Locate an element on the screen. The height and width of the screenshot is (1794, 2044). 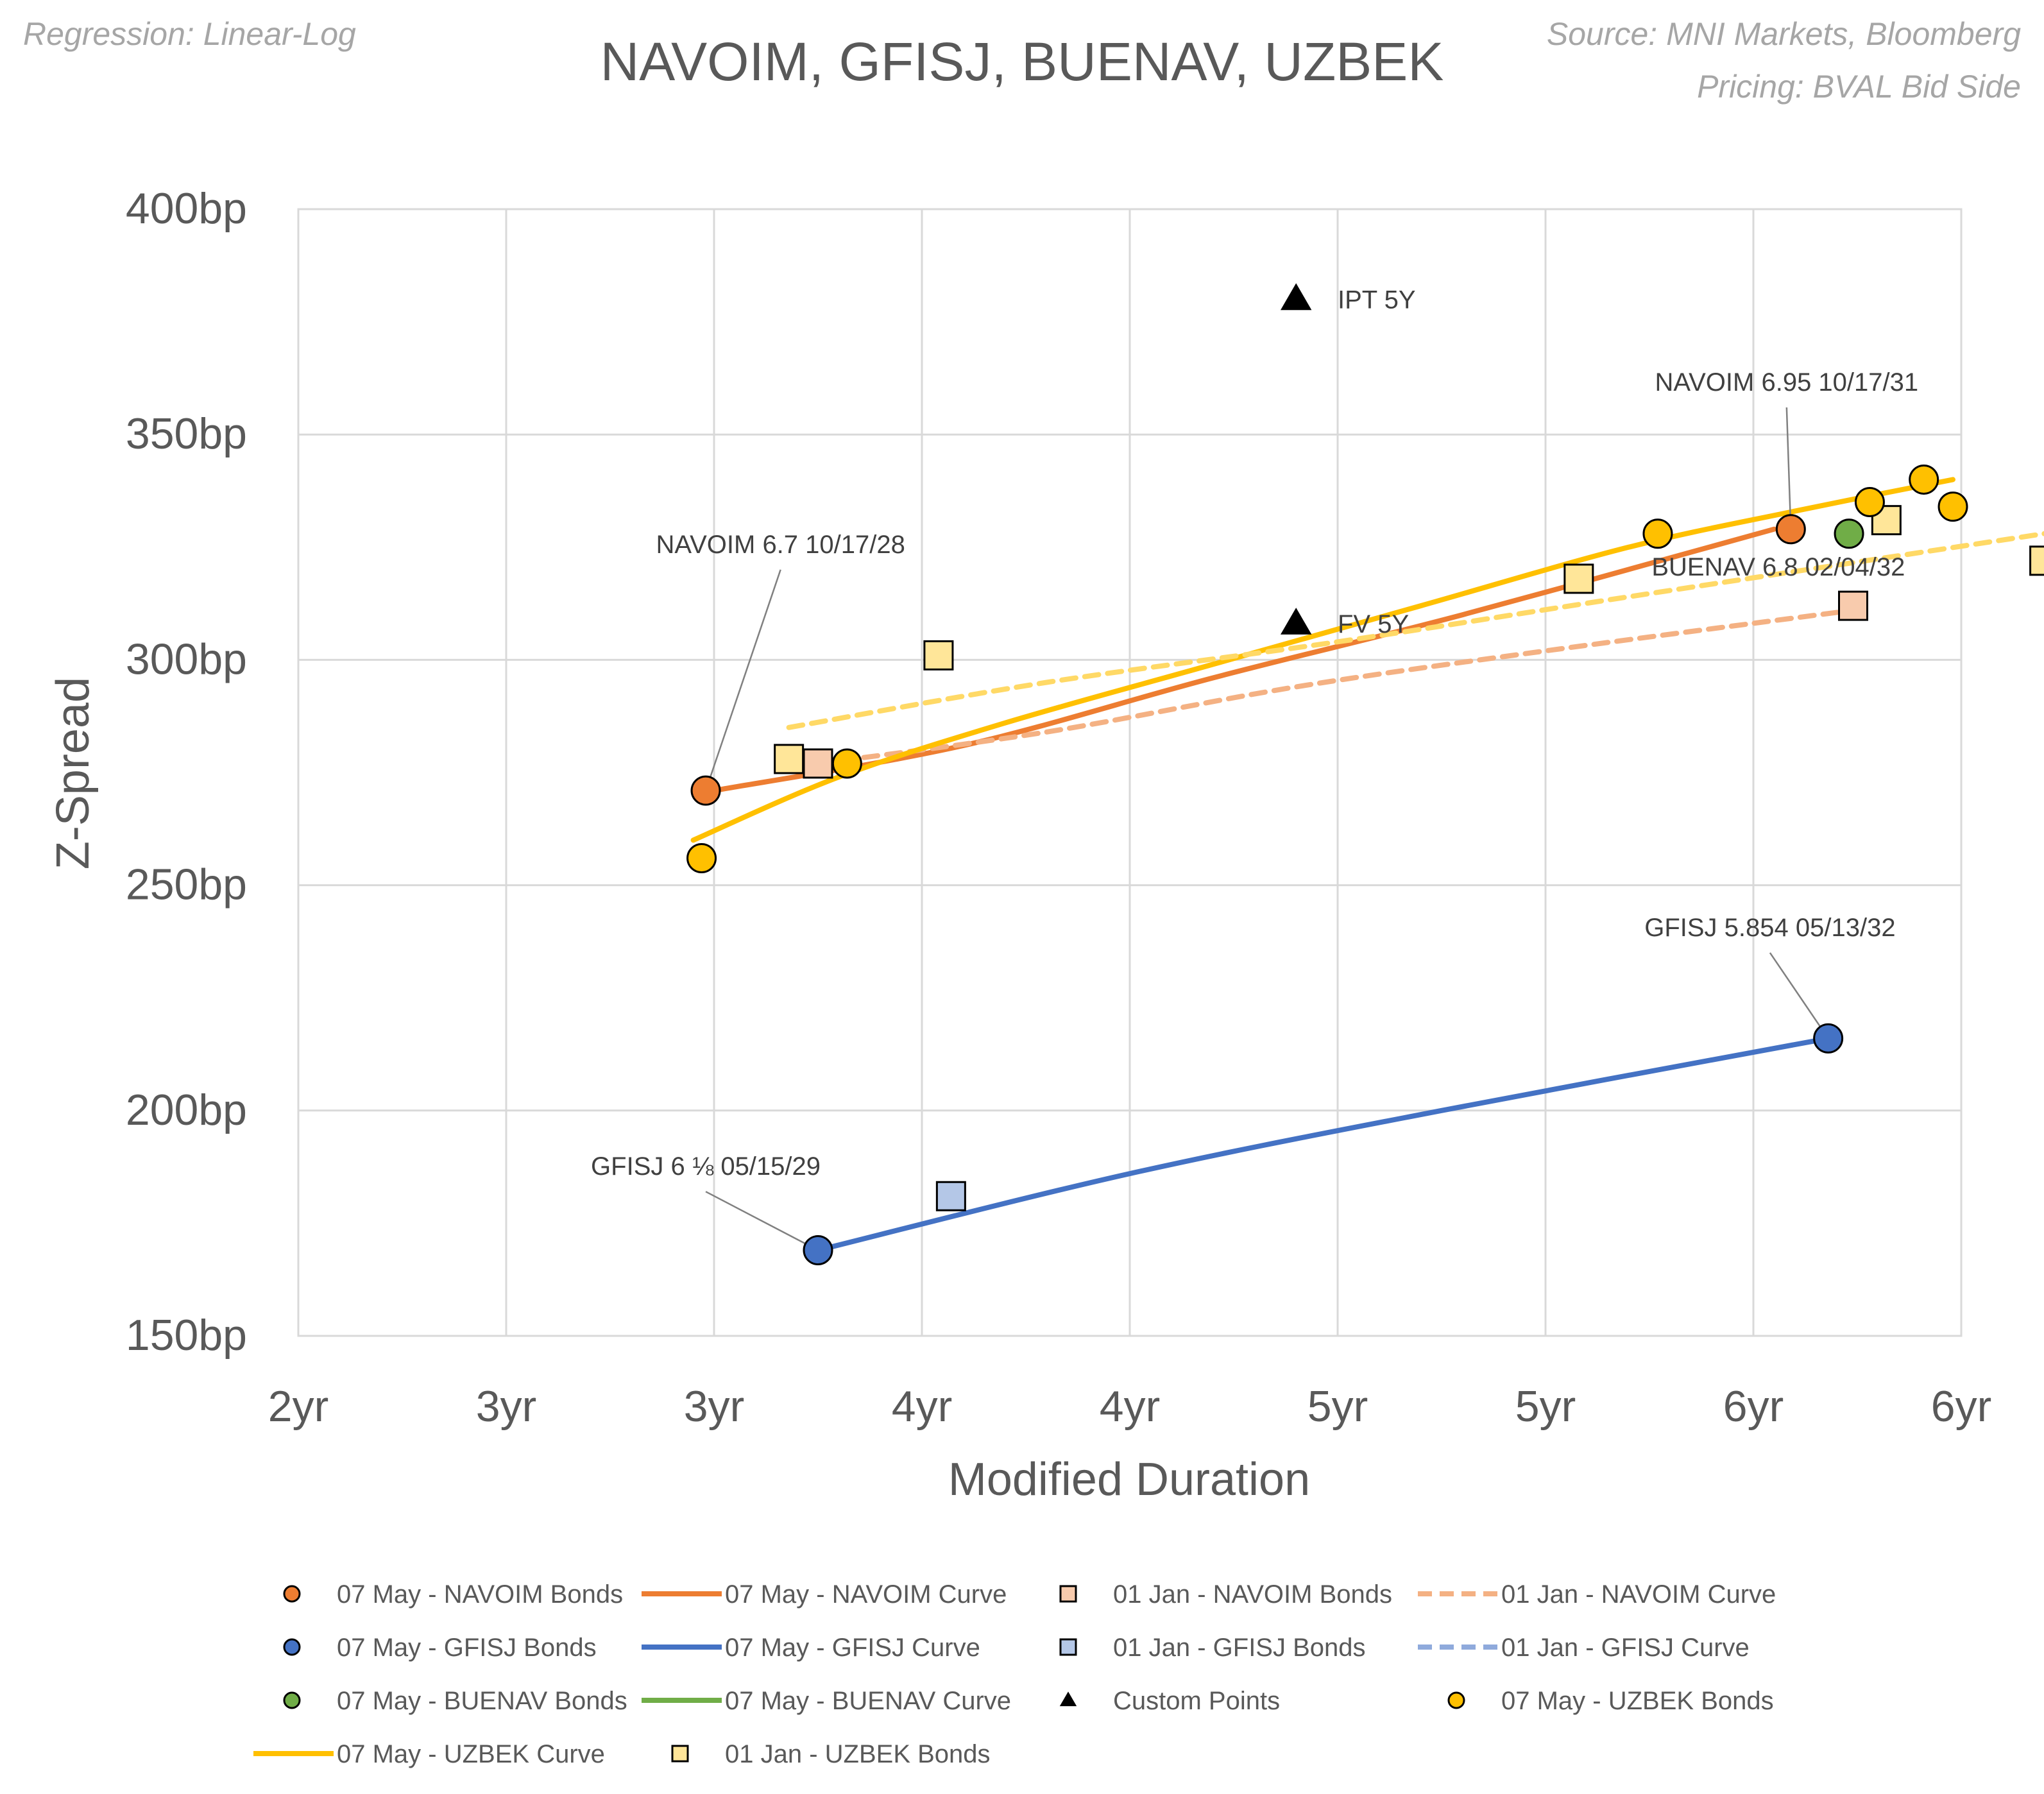
legend-item: 07 May - UZBEK Bonds is located at coordinates (1611, 1701).